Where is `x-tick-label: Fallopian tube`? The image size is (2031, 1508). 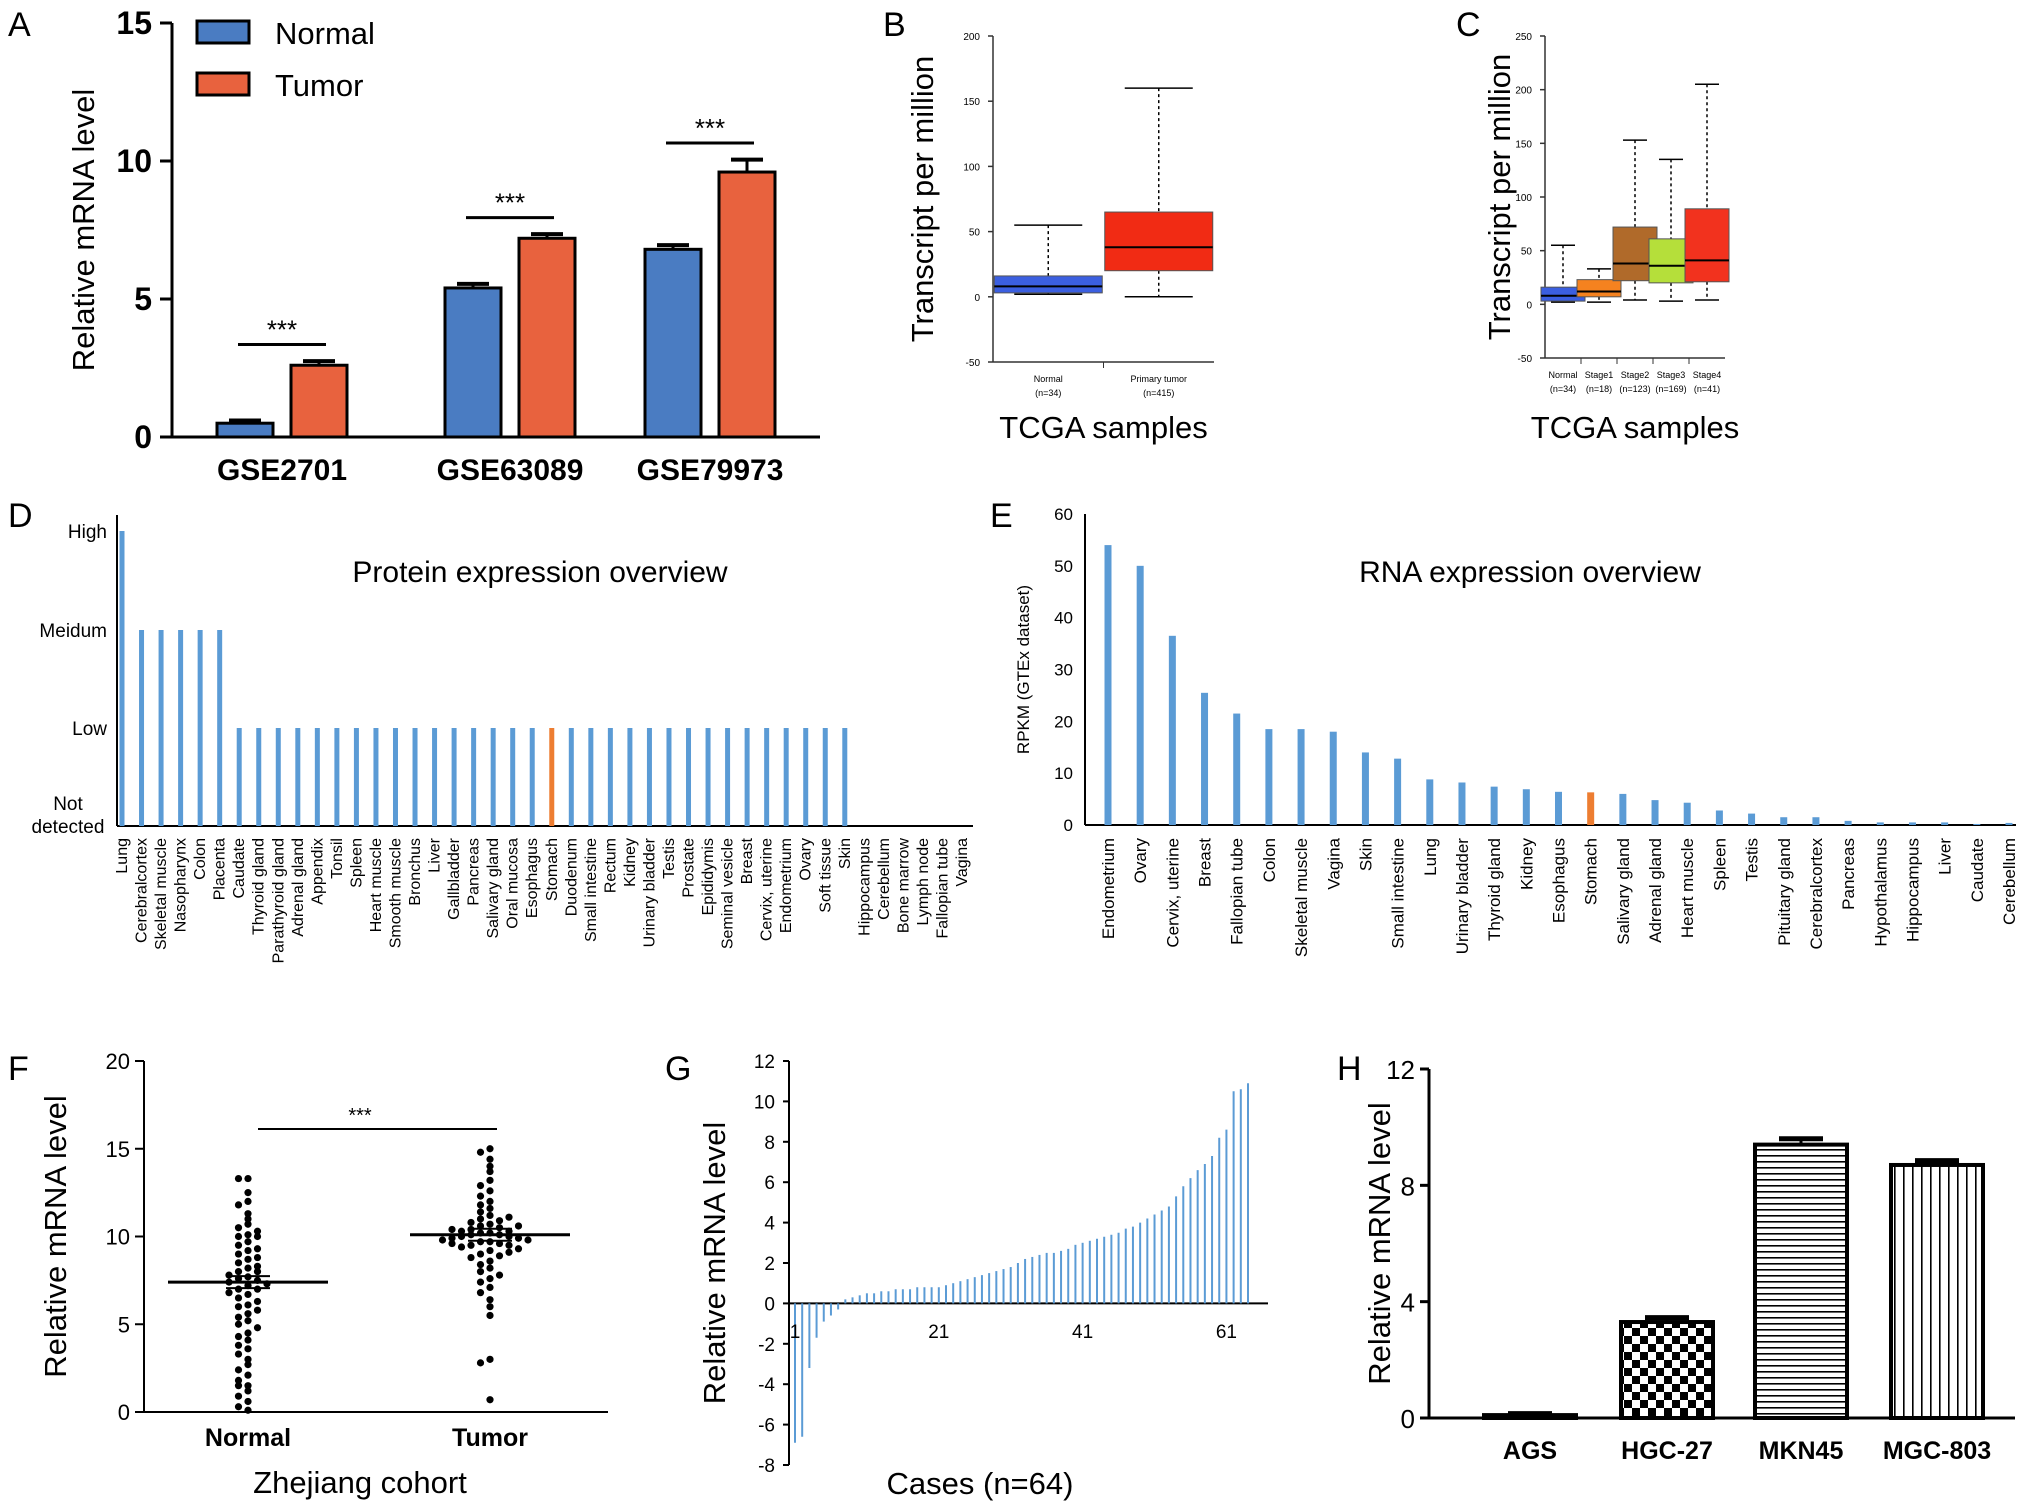 x-tick-label: Fallopian tube is located at coordinates (942, 888).